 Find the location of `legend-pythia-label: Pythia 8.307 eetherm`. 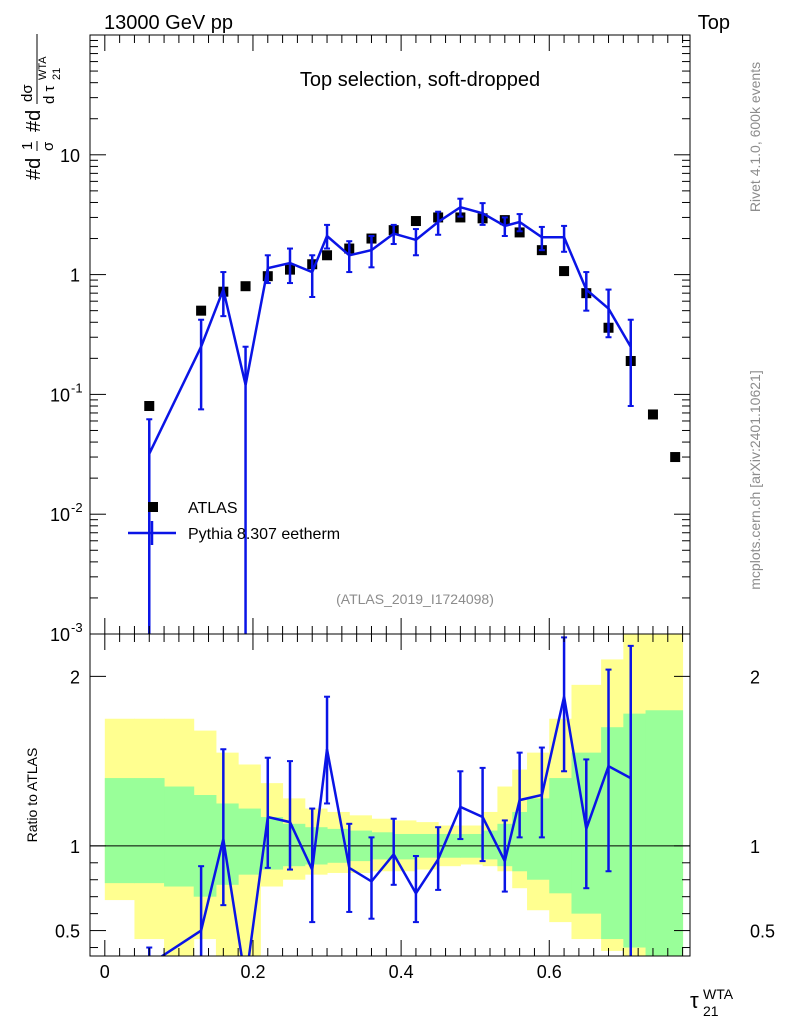

legend-pythia-label: Pythia 8.307 eetherm is located at coordinates (264, 534).